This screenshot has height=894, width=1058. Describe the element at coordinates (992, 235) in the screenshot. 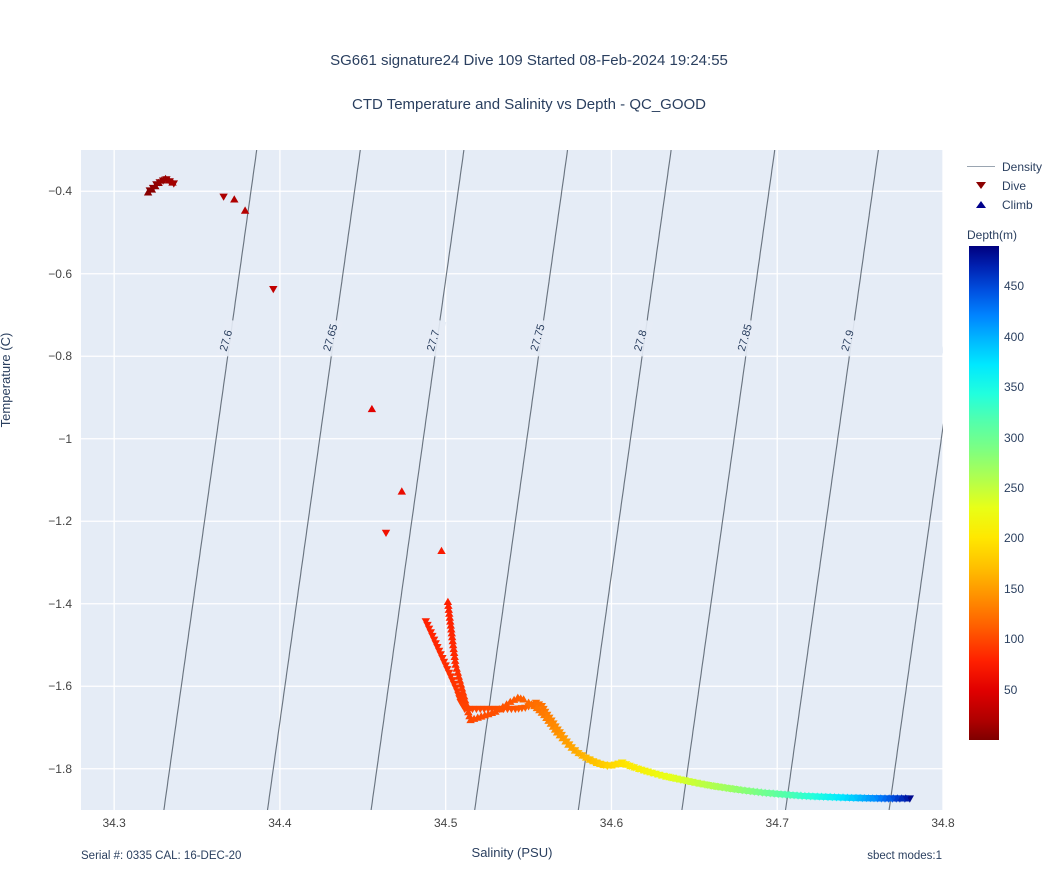

I see `colorbar-title: Depth(m)` at that location.